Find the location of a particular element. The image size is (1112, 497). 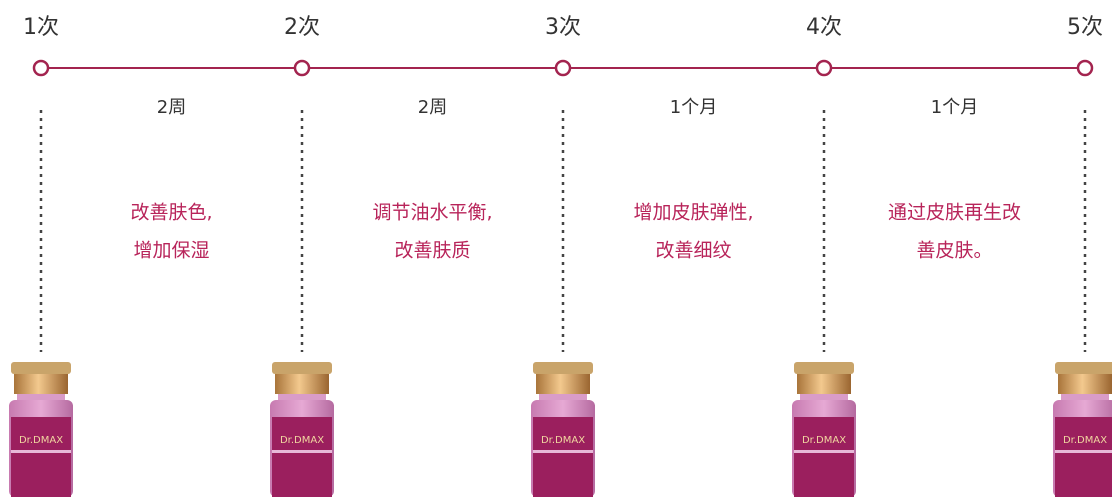

description: 通过皮肤再生改 is located at coordinates (954, 213).